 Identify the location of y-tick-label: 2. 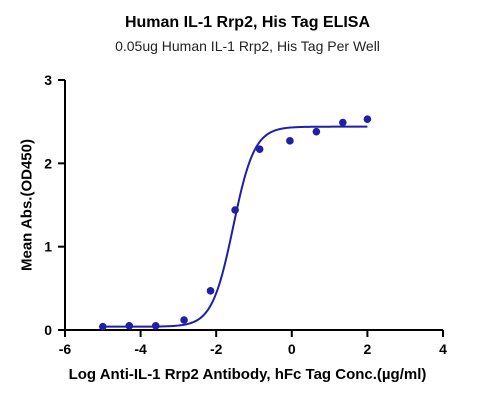
(48, 163).